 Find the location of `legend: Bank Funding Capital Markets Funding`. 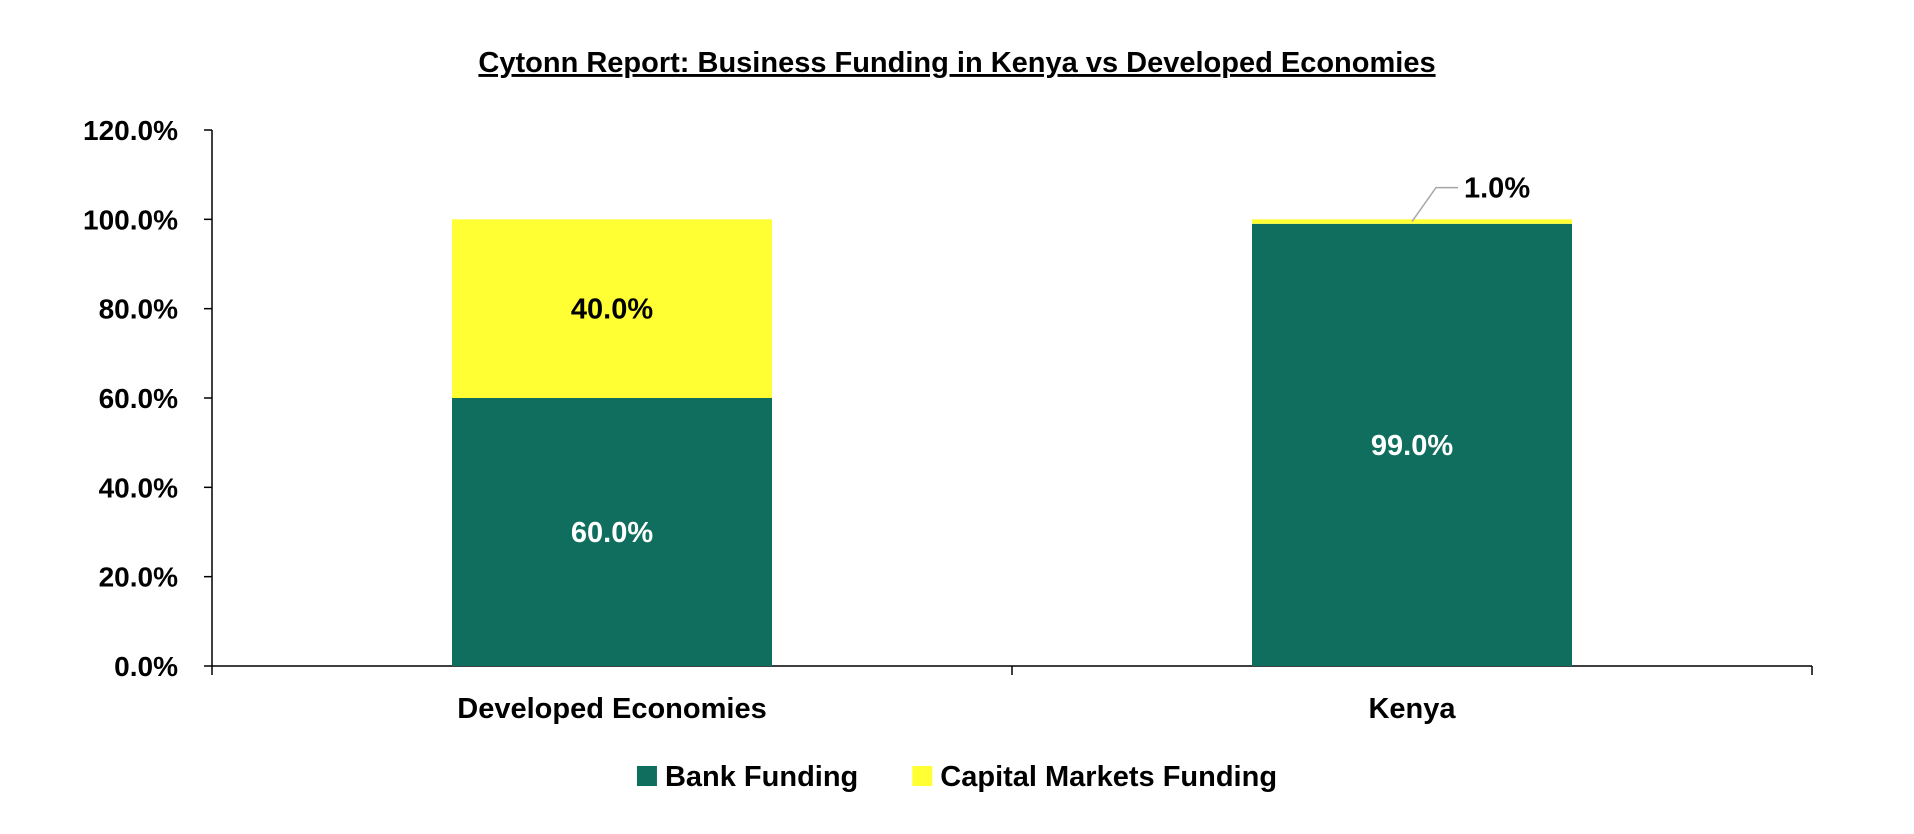

legend: Bank Funding Capital Markets Funding is located at coordinates (956, 777).